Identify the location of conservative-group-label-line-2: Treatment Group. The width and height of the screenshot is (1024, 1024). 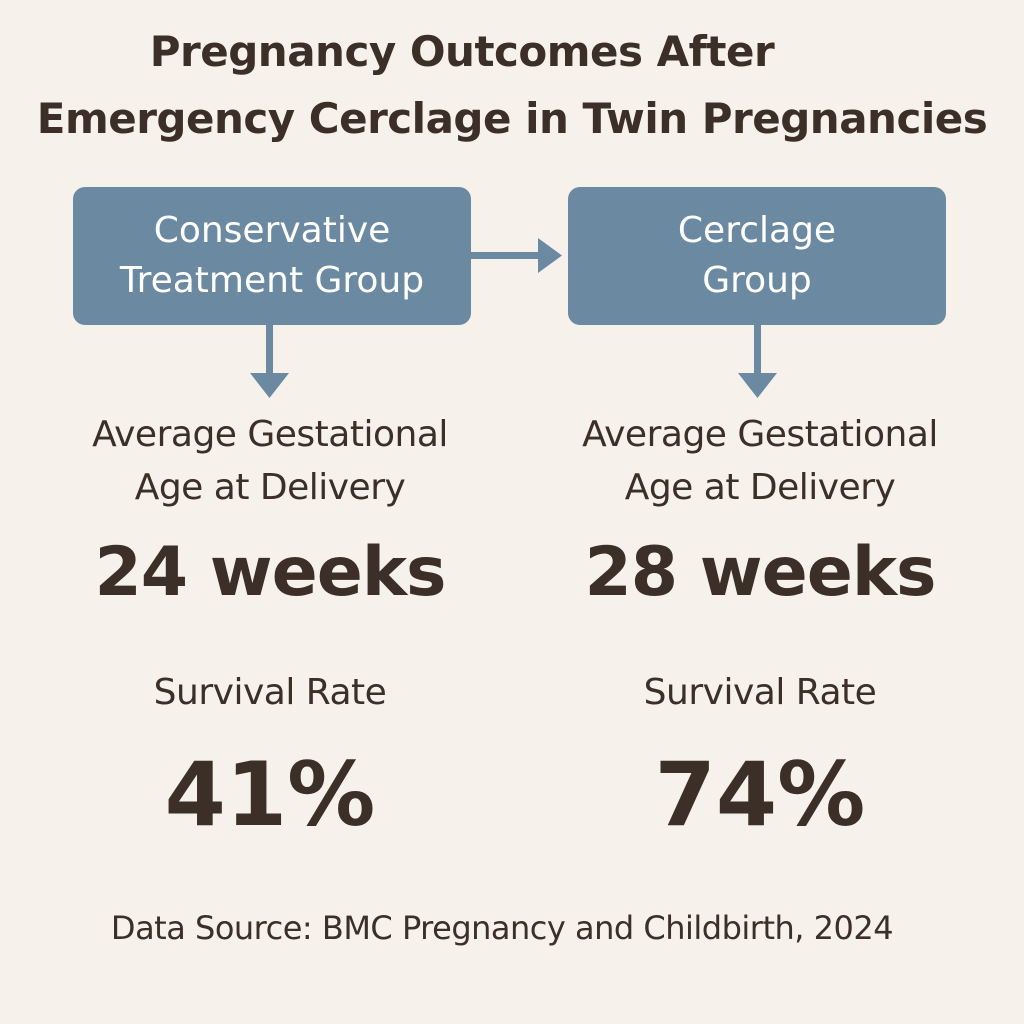
(272, 280).